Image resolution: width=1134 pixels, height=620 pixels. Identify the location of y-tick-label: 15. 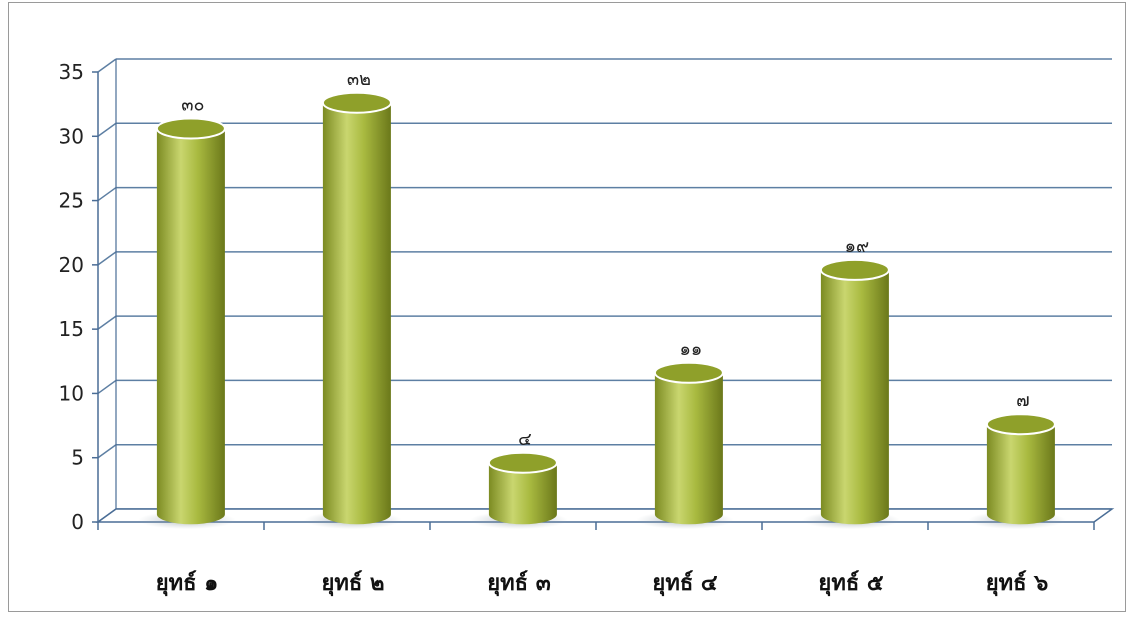
(71, 329).